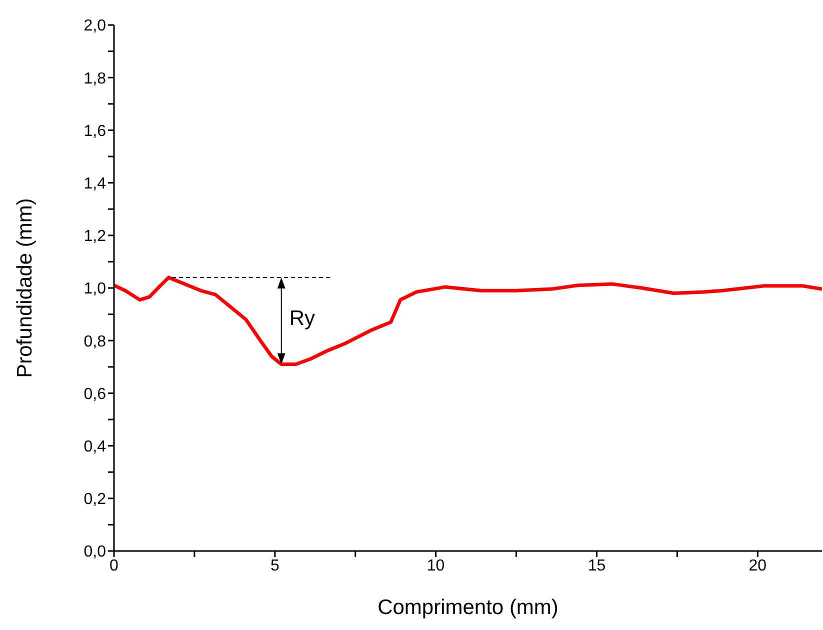  Describe the element at coordinates (95, 394) in the screenshot. I see `y-tick-label: 0,6` at that location.